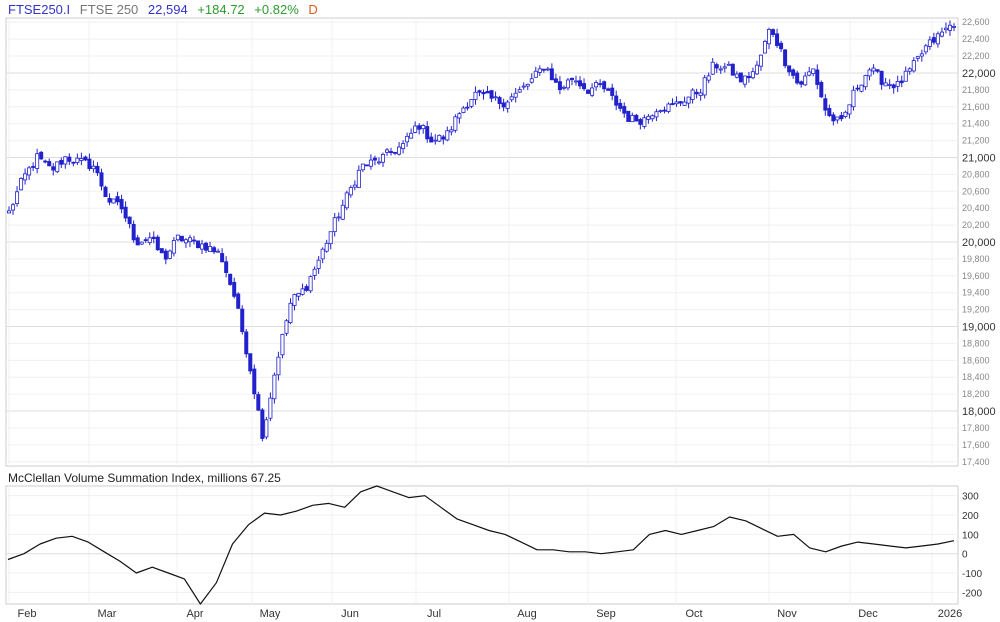 The image size is (1000, 622). I want to click on indicator-tick-label: 300, so click(970, 497).